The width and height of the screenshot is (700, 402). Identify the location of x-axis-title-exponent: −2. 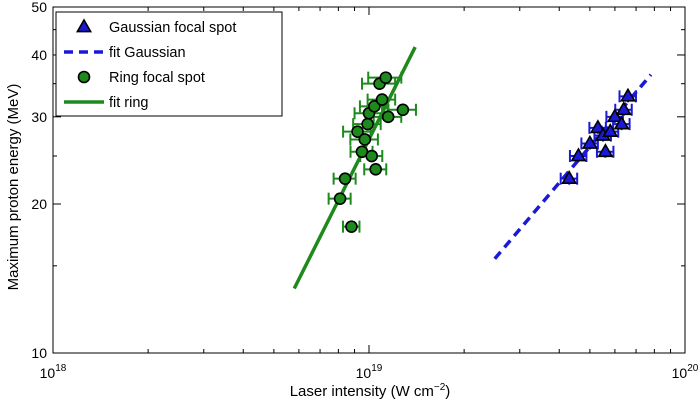
(440, 387).